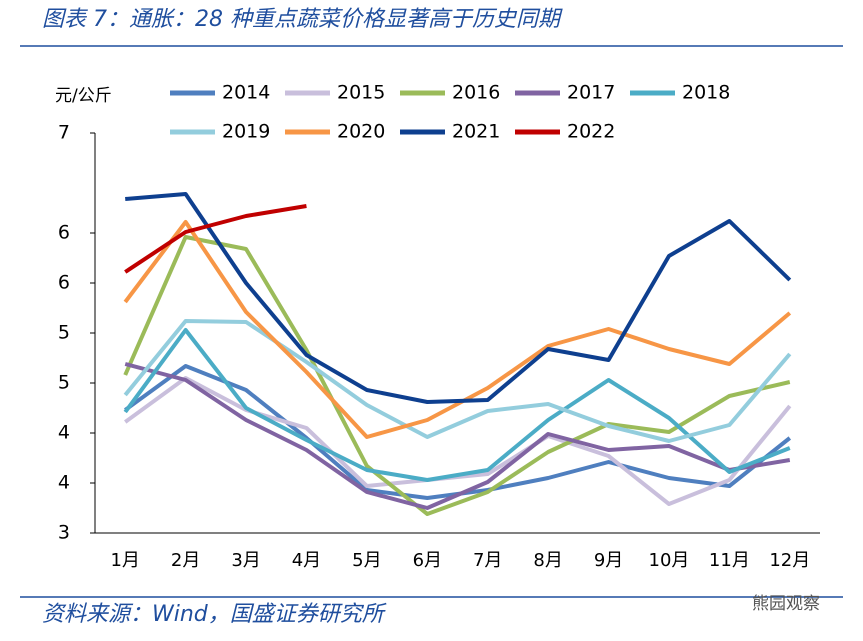  Describe the element at coordinates (185, 560) in the screenshot. I see `x-tick-label: 2月` at that location.